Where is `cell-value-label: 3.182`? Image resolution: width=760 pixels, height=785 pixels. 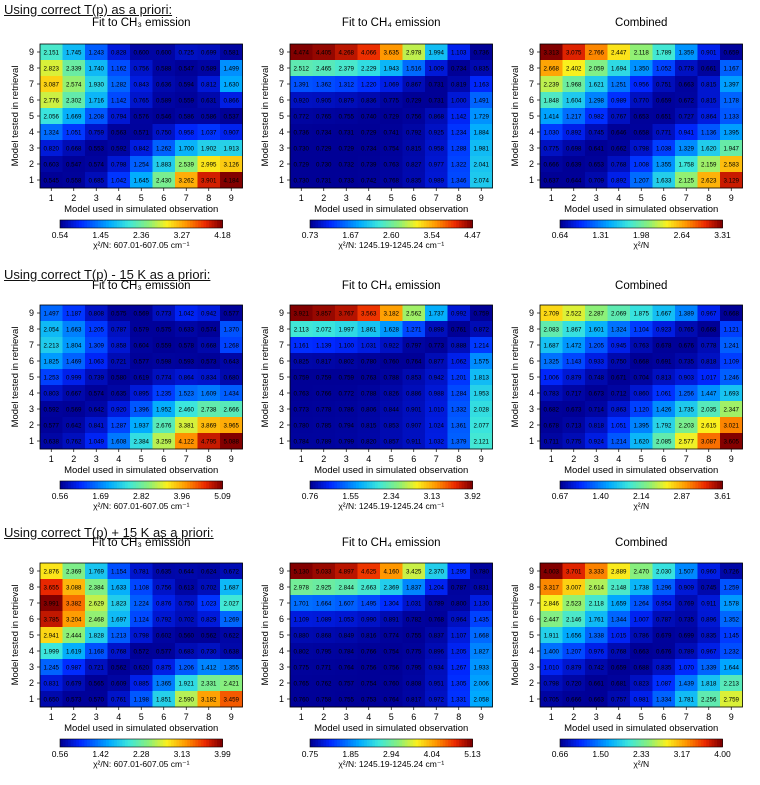 cell-value-label: 3.182 is located at coordinates (392, 313).